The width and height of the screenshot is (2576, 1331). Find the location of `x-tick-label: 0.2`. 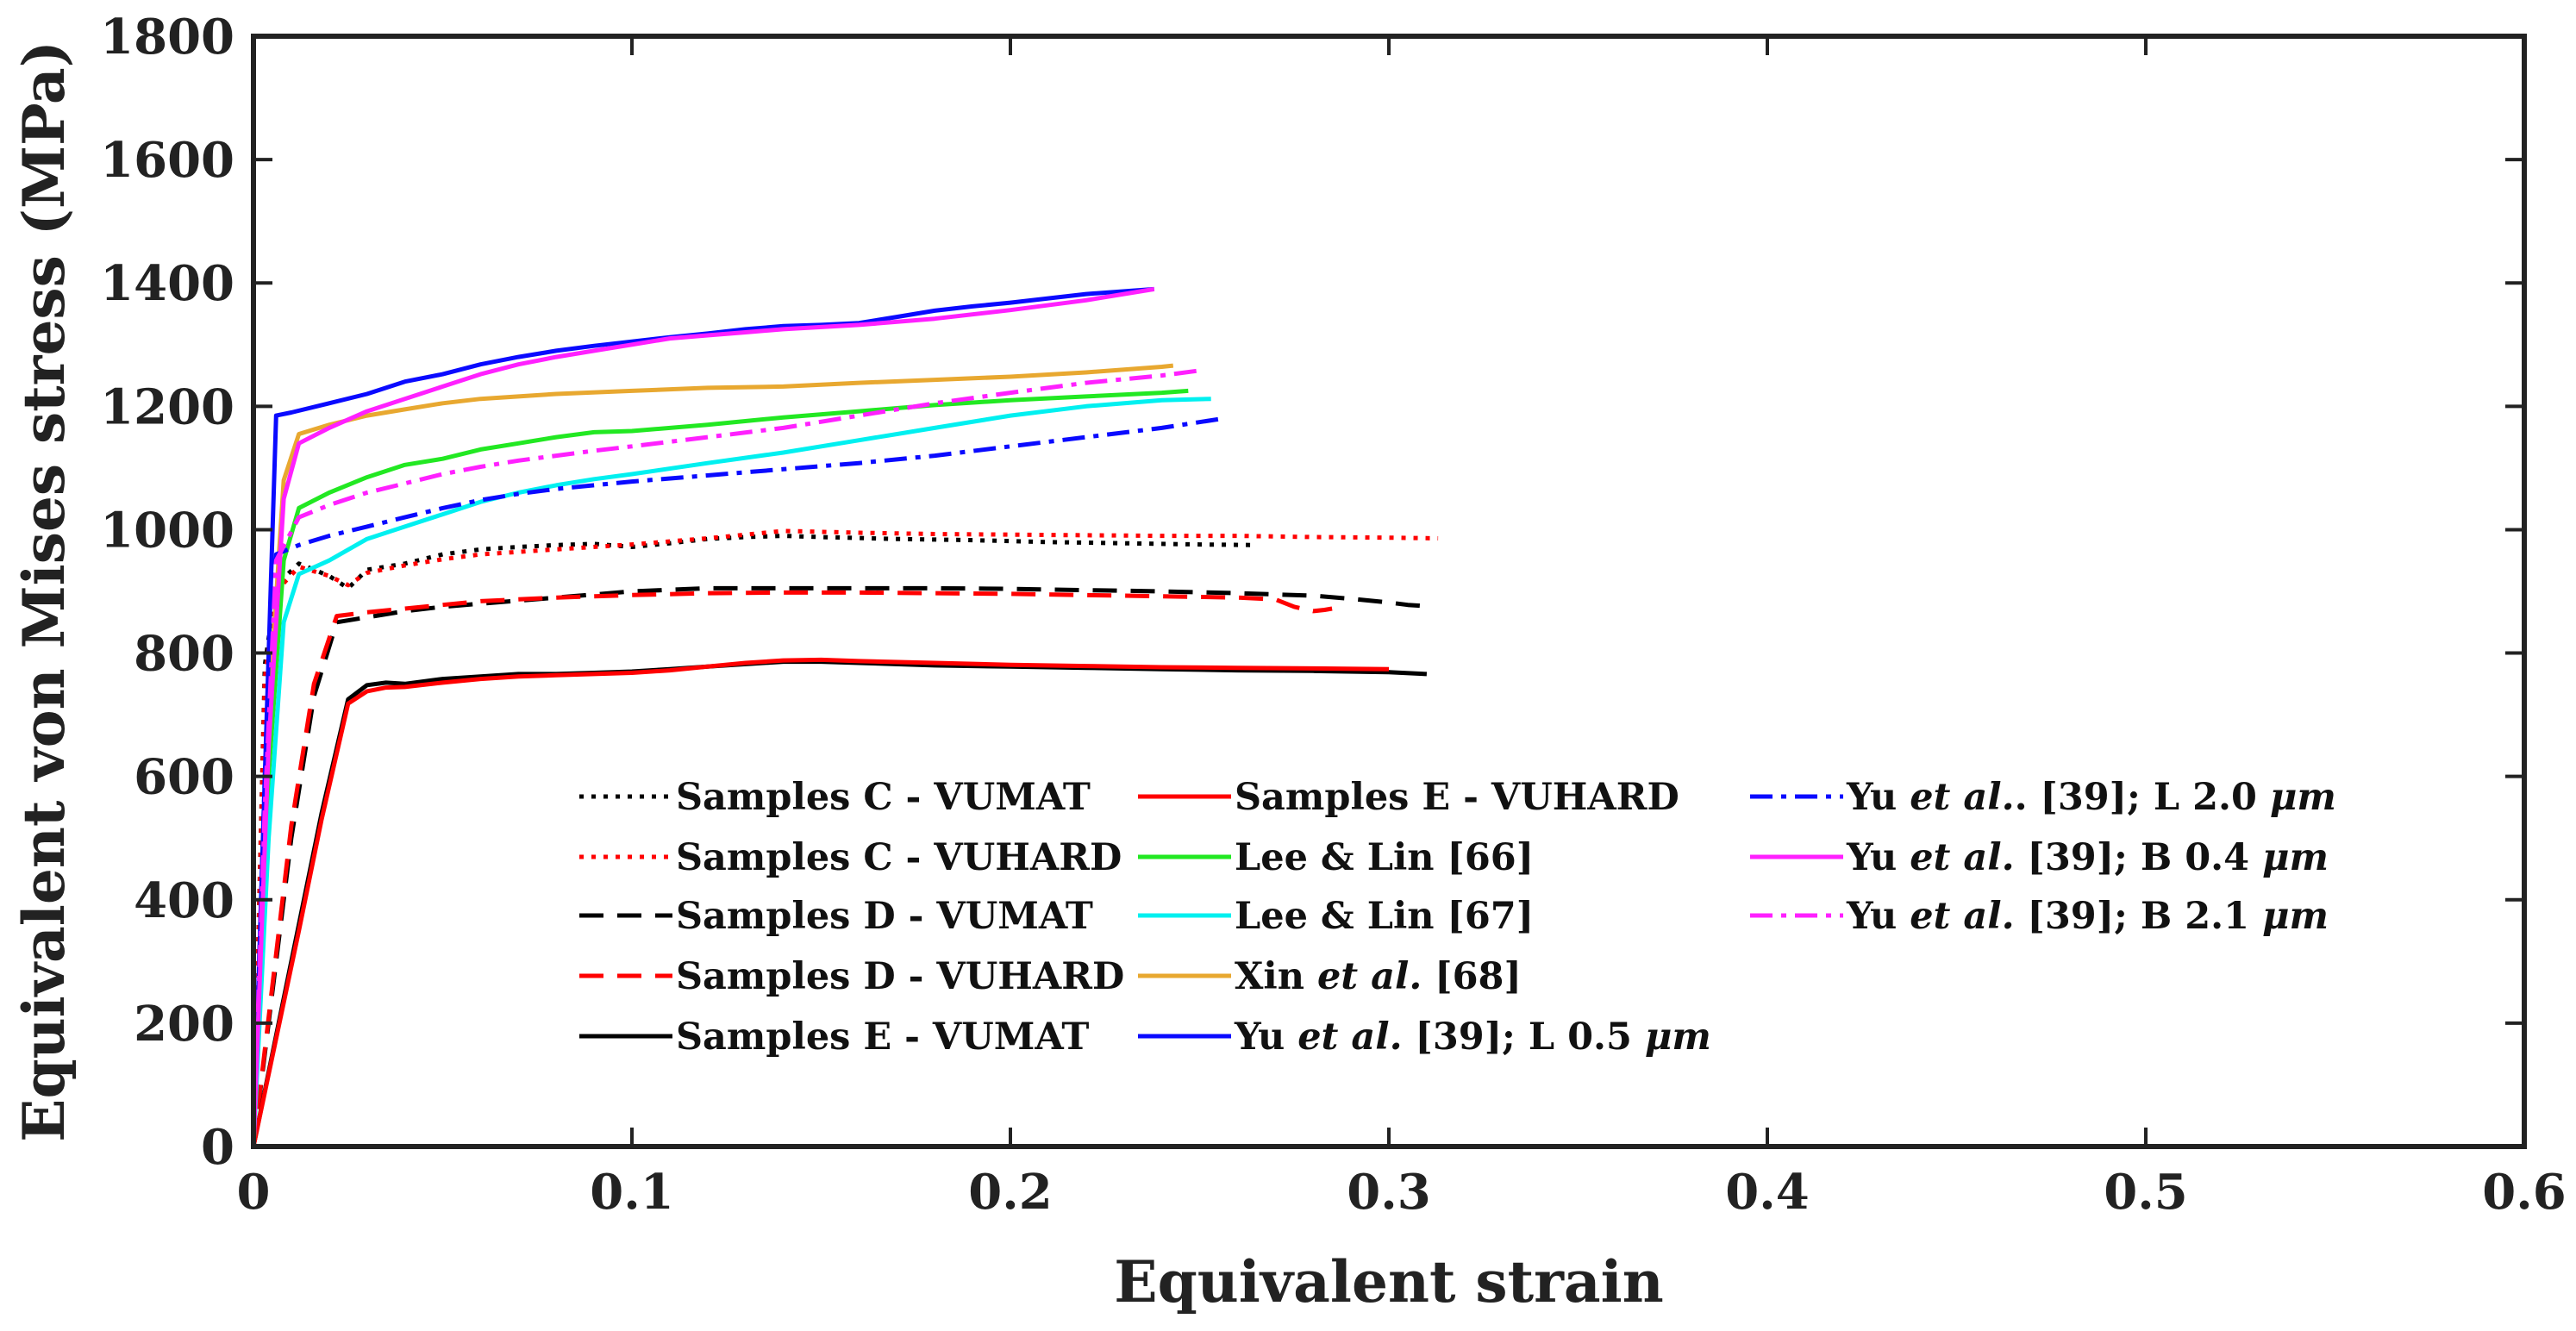

x-tick-label: 0.2 is located at coordinates (1010, 1192).